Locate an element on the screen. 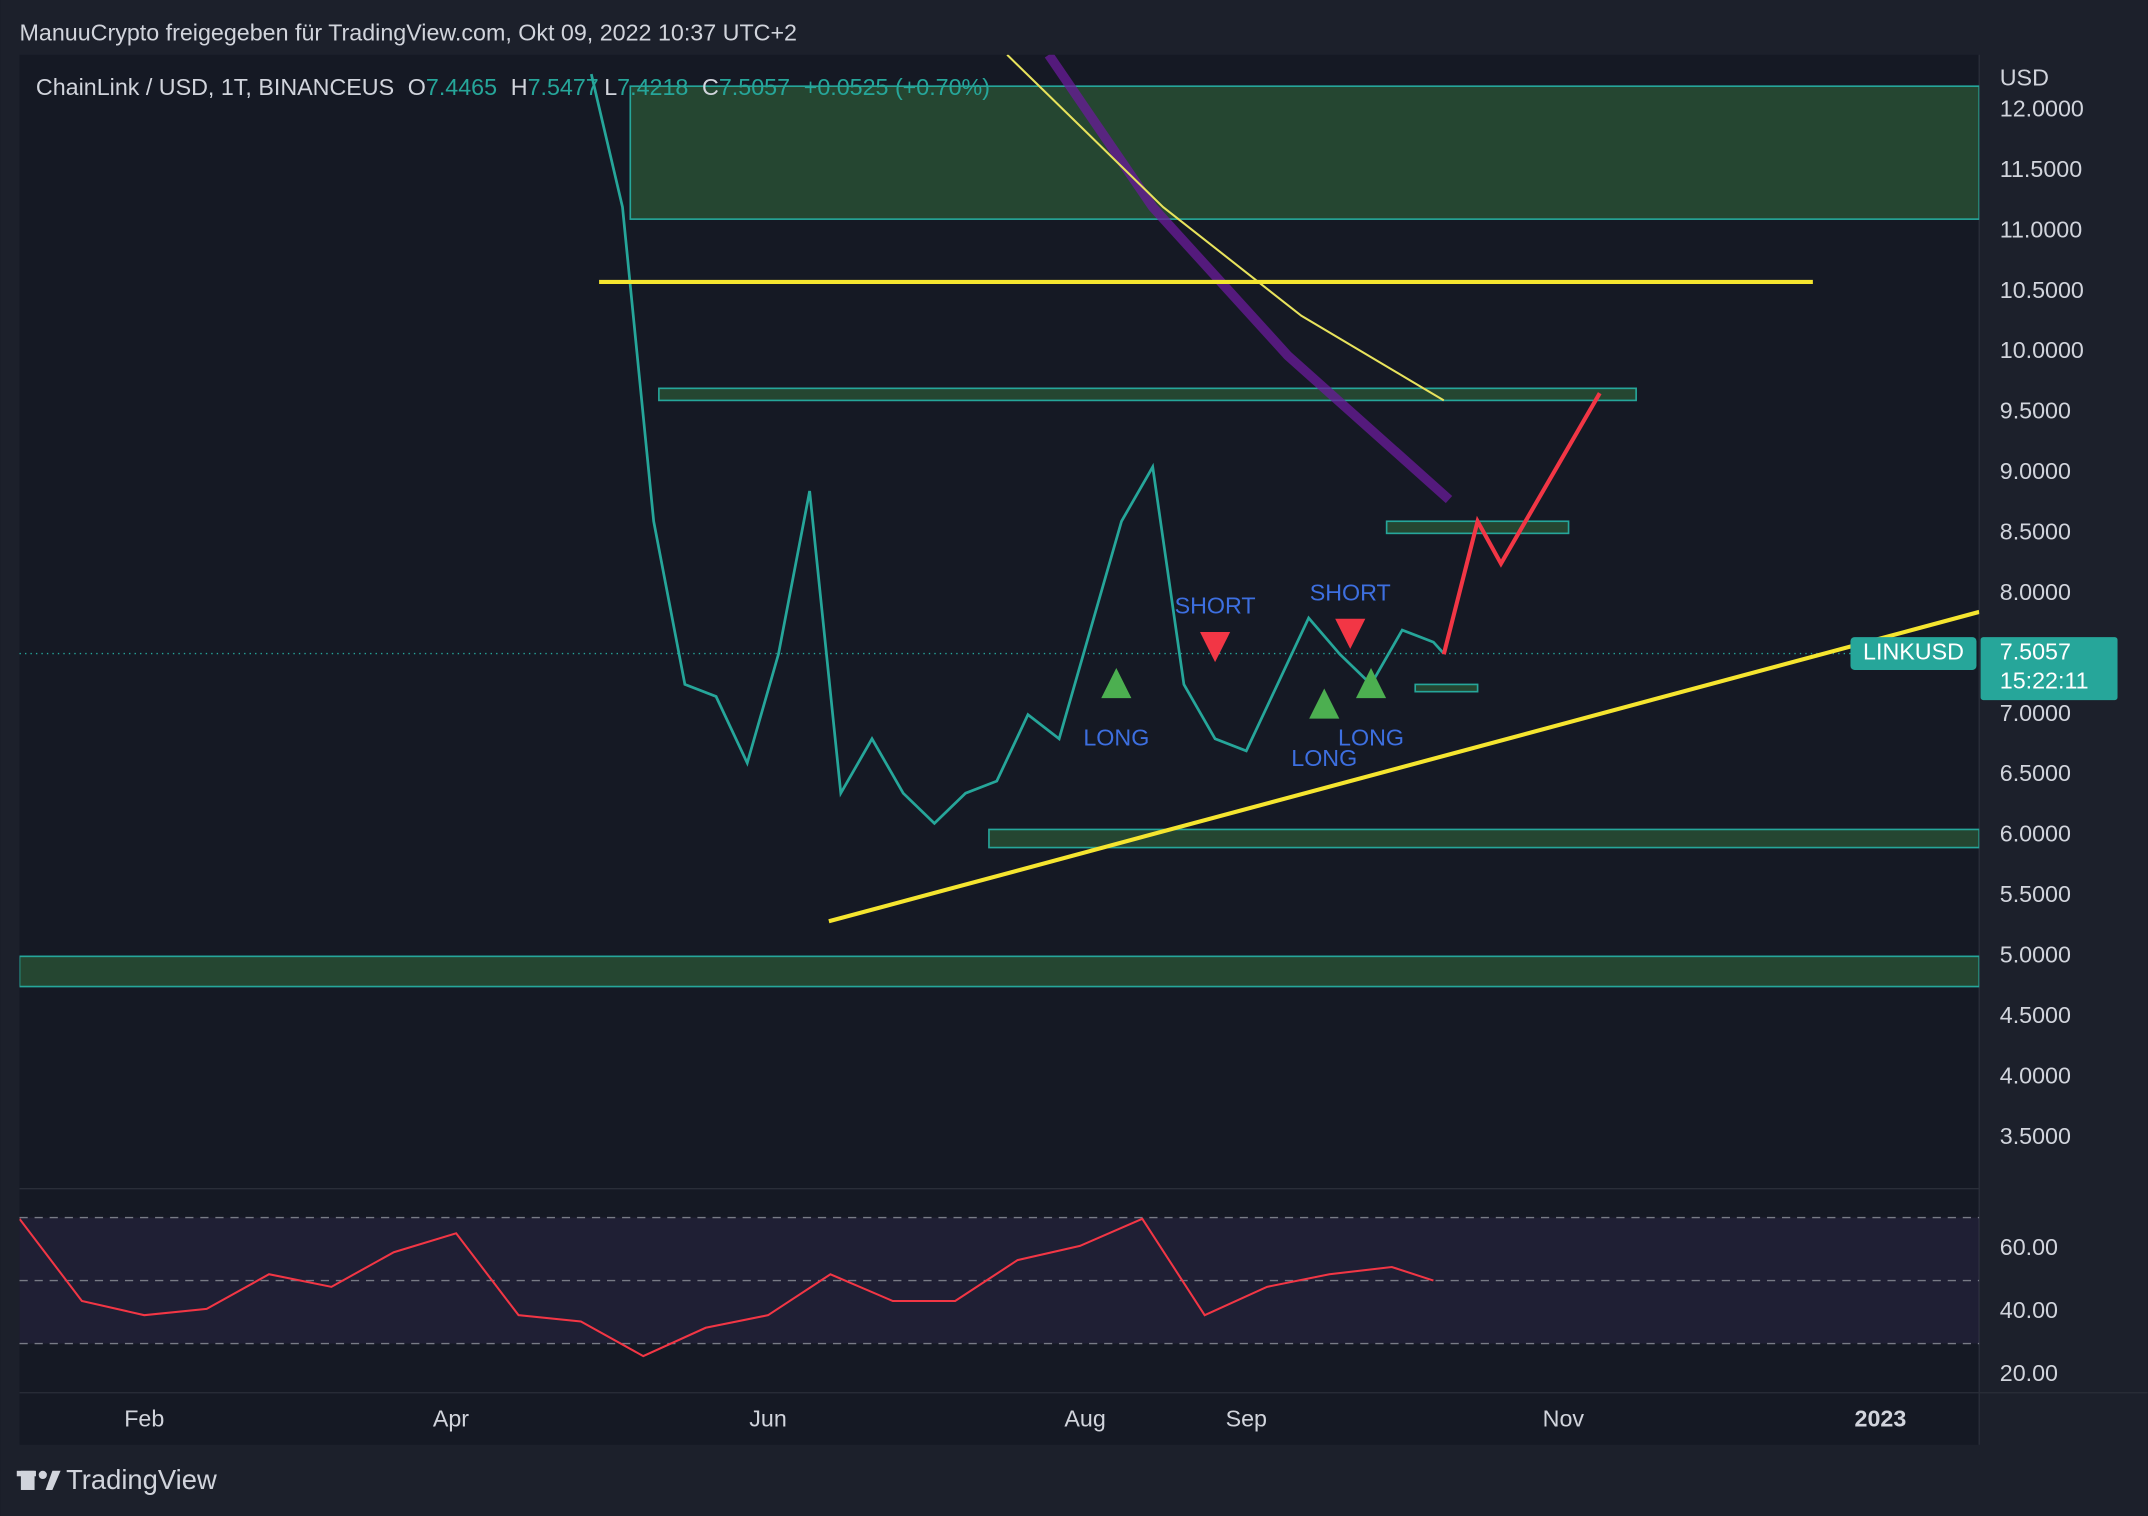 This screenshot has width=2148, height=1516. open-label: O is located at coordinates (417, 87).